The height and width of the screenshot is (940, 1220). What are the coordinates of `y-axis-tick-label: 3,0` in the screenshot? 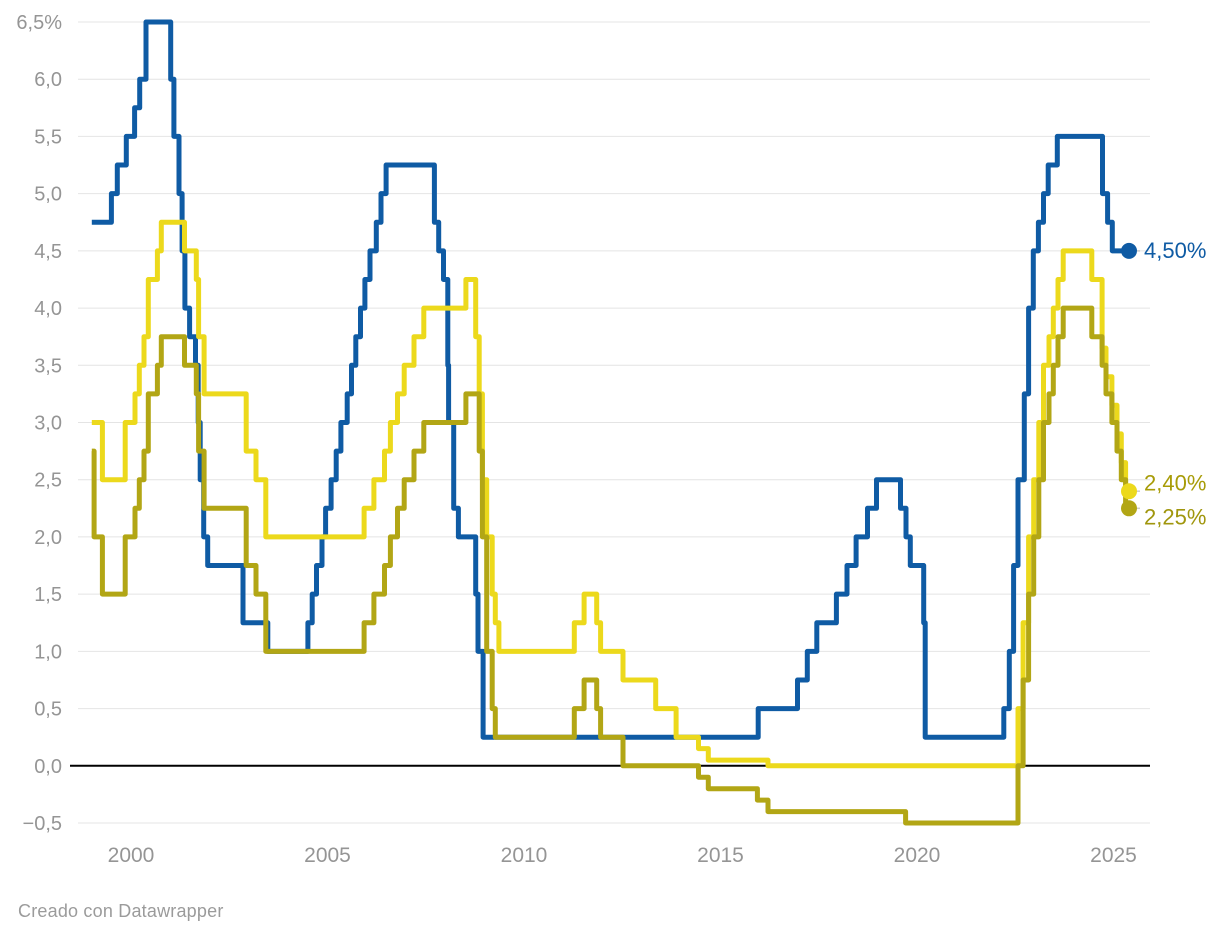 It's located at (48, 424).